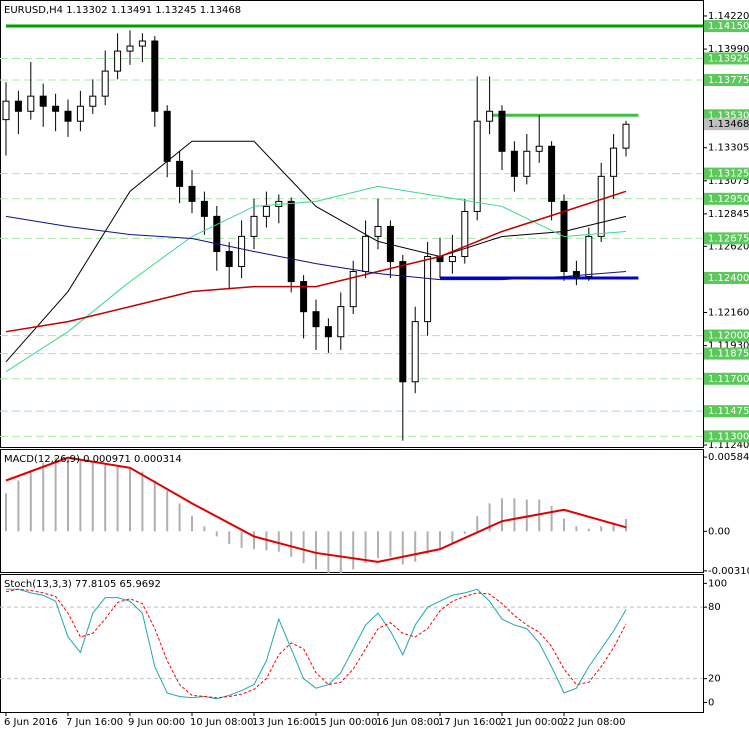 Image resolution: width=749 pixels, height=731 pixels. What do you see at coordinates (156, 722) in the screenshot?
I see `x-tick-label: 9 Jun 00:00` at bounding box center [156, 722].